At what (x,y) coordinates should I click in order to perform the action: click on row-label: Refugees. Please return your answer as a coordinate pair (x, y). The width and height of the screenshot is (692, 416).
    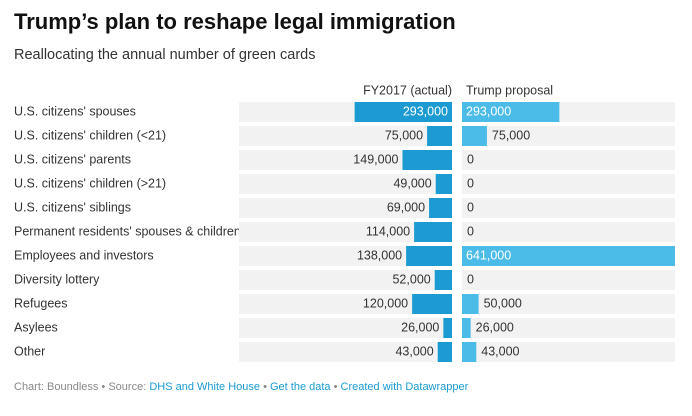
    Looking at the image, I should click on (41, 303).